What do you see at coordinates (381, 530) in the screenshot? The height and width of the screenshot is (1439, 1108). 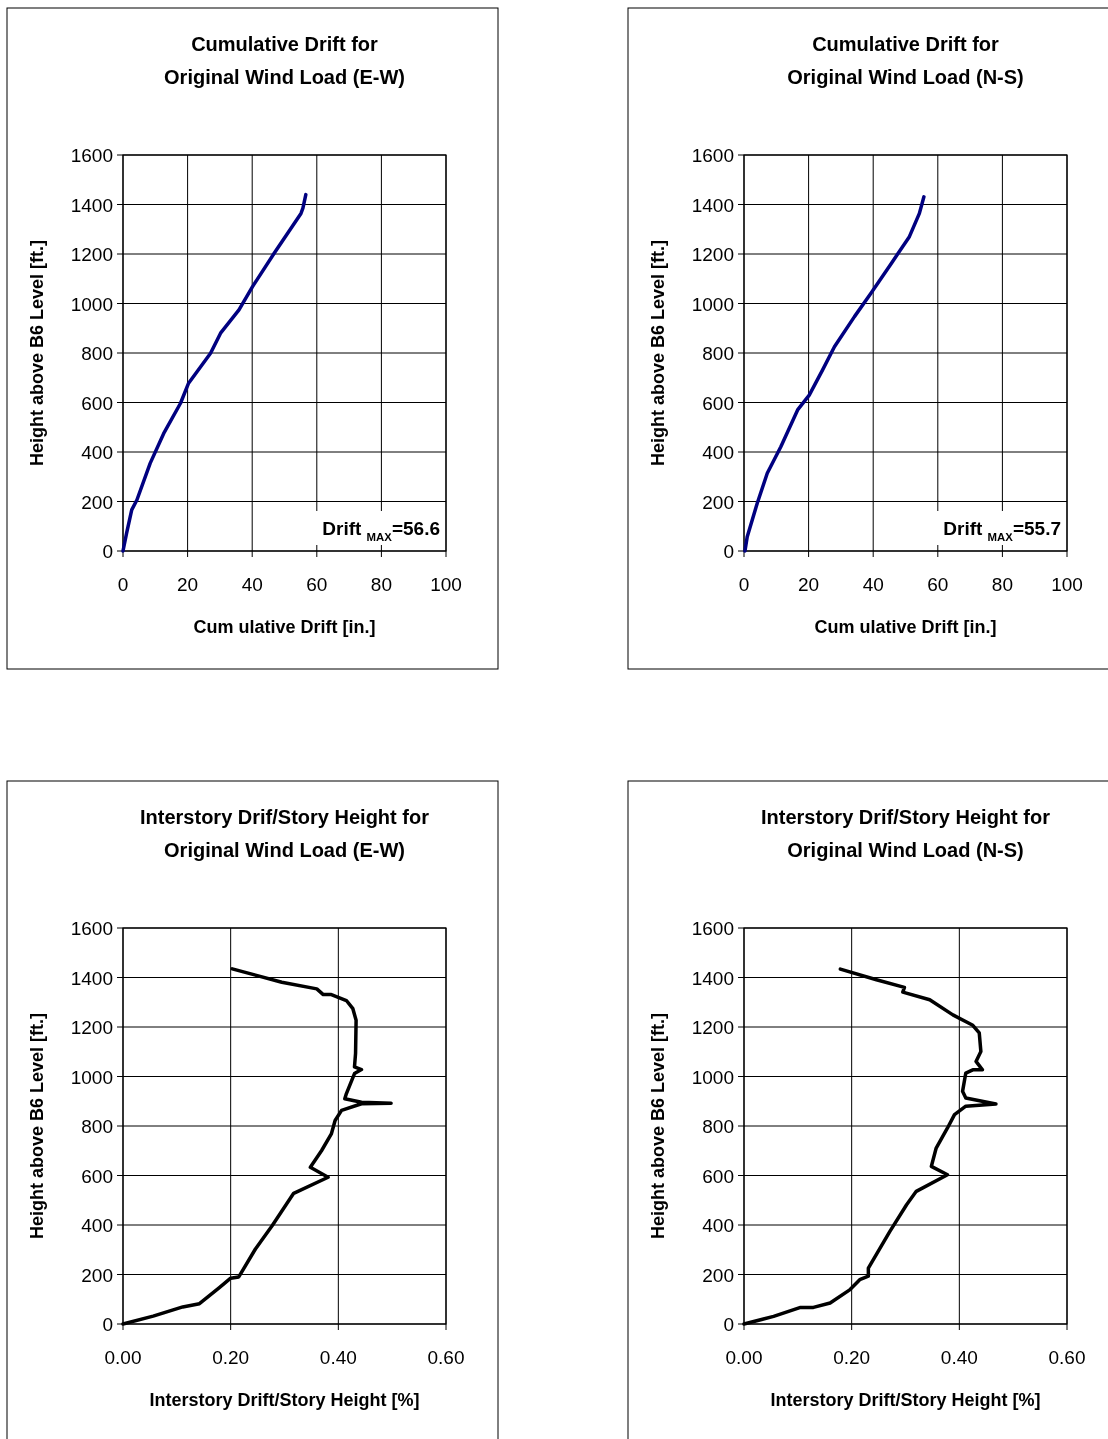 I see `annotation: Drift $_{MAX}$=56.6` at bounding box center [381, 530].